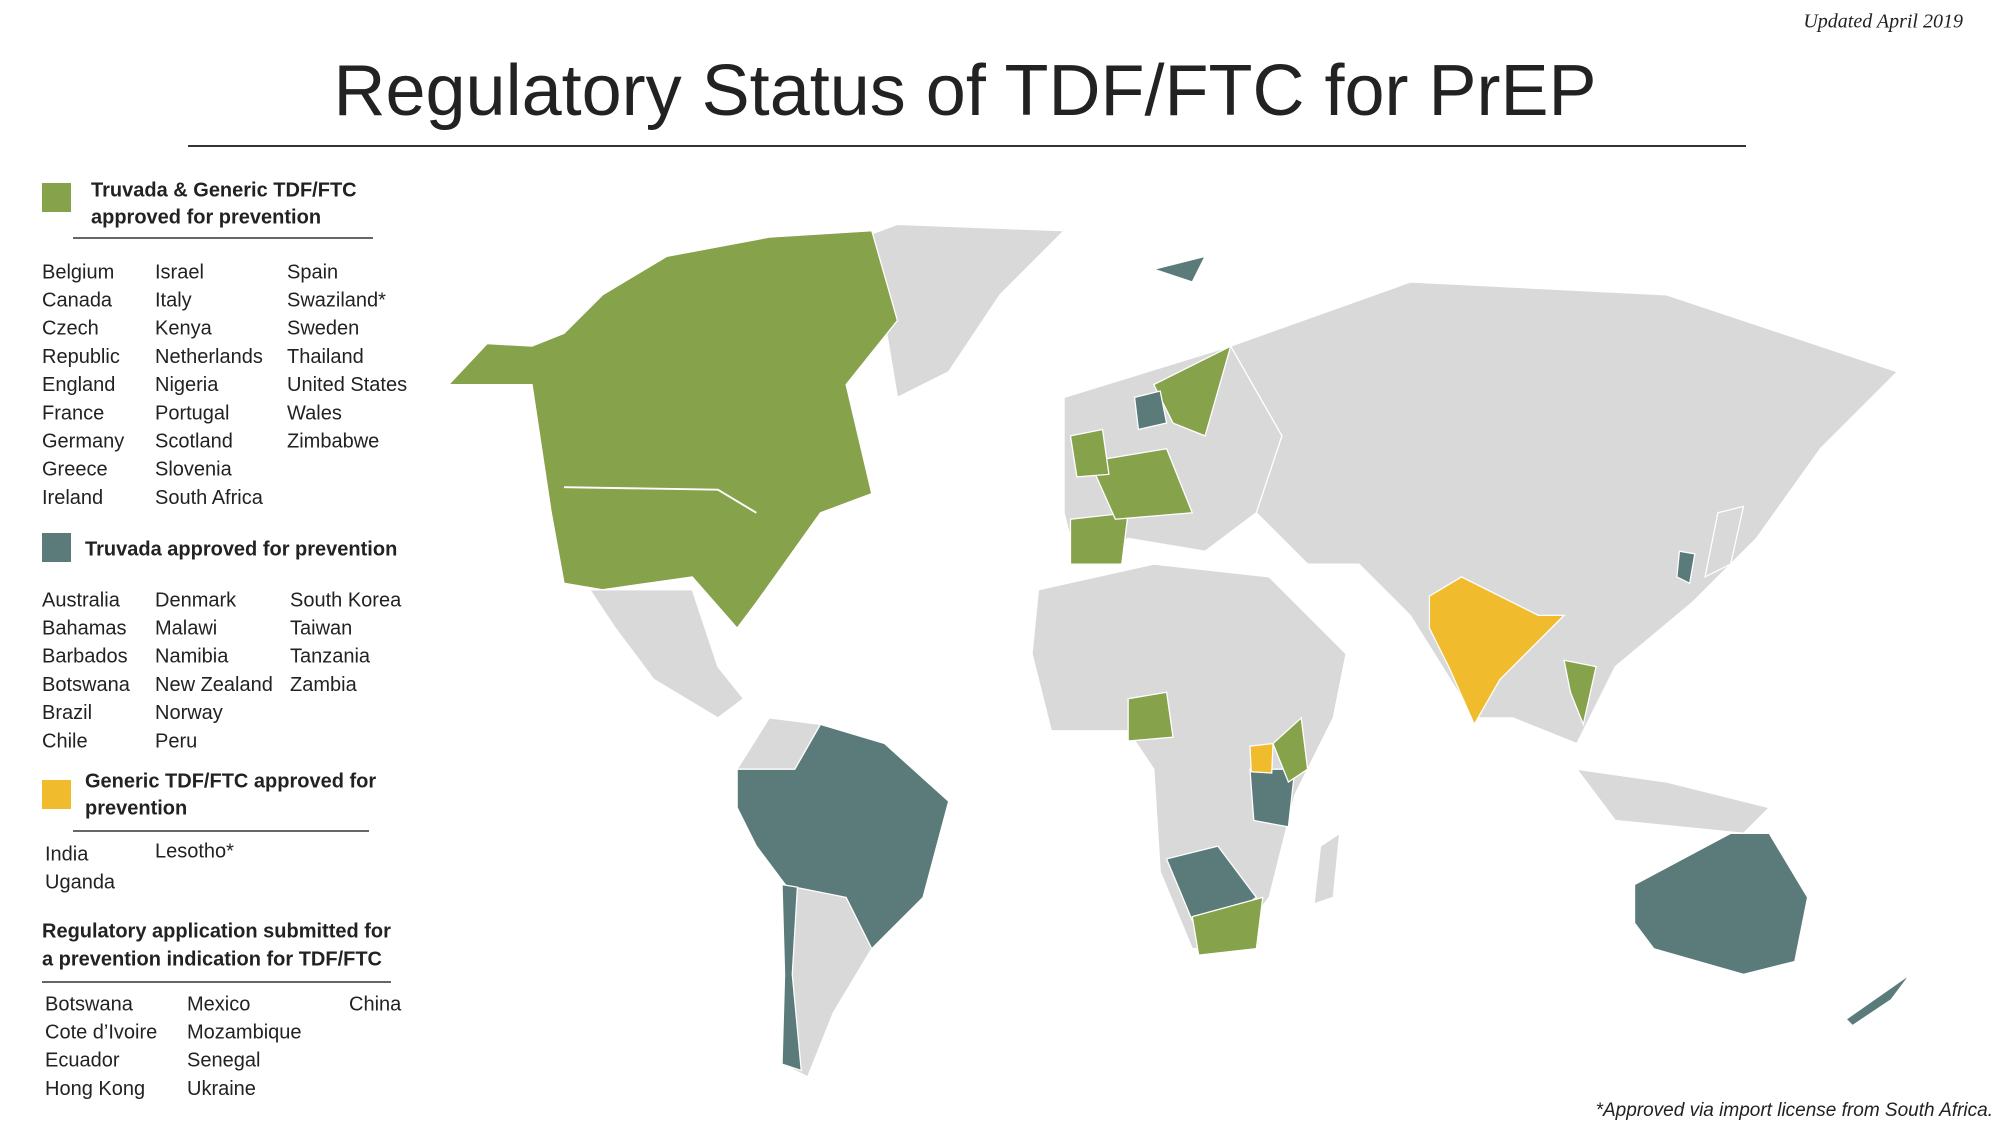 The height and width of the screenshot is (1125, 2000). What do you see at coordinates (375, 1004) in the screenshot?
I see `country-name: China` at bounding box center [375, 1004].